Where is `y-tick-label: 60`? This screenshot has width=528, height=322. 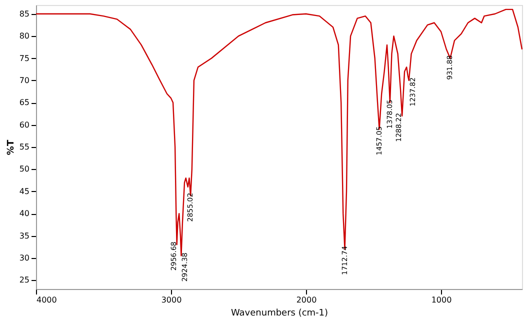
y-tick-label: 60 is located at coordinates (24, 125).